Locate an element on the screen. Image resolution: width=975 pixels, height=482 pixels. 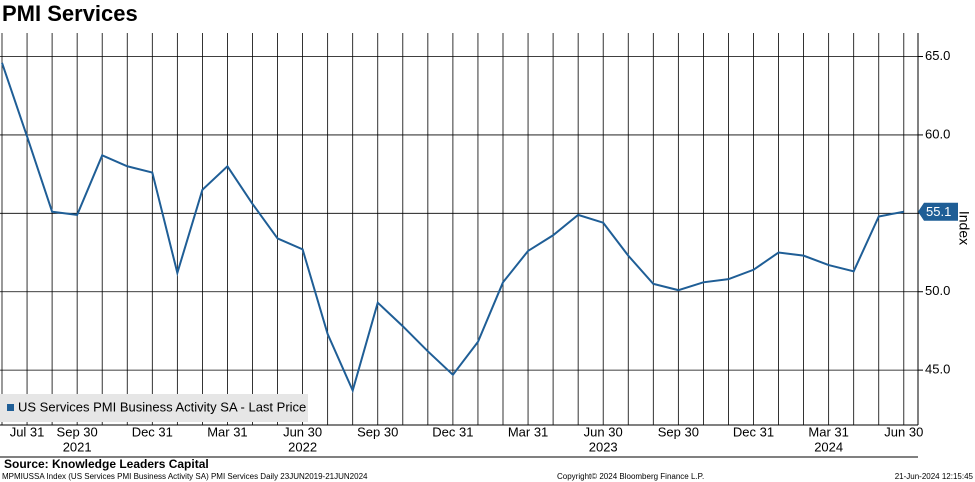
x-year-label: 2023 is located at coordinates (603, 446).